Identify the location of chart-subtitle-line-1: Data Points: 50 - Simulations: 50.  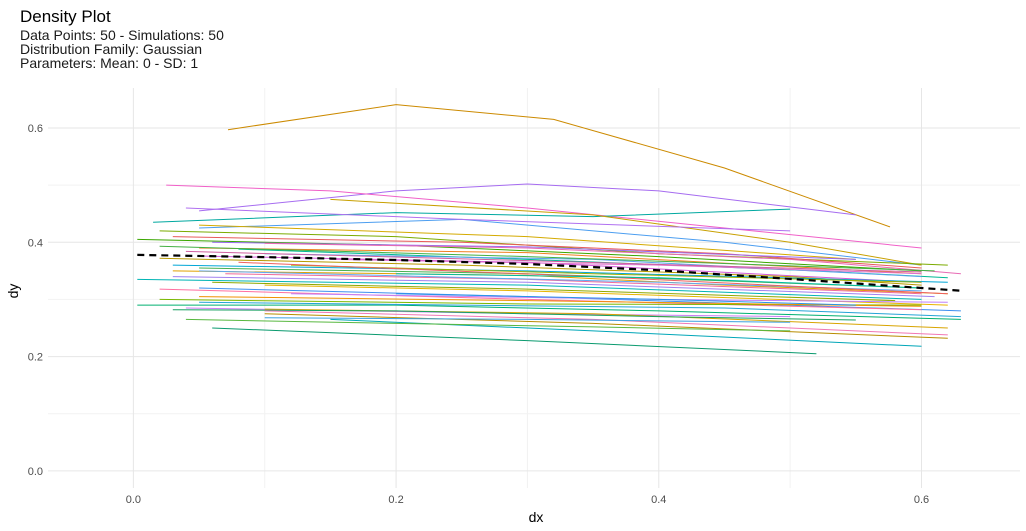
(122, 35).